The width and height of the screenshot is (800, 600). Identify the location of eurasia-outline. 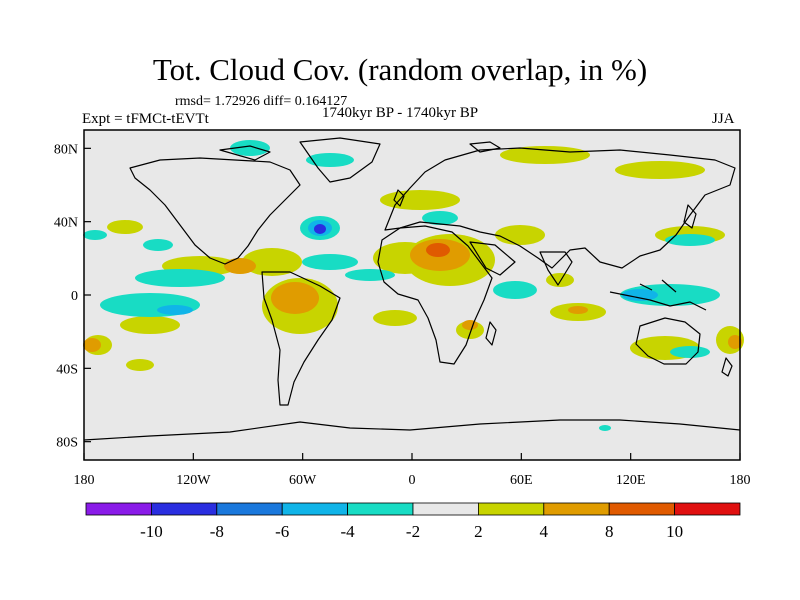
(560, 208).